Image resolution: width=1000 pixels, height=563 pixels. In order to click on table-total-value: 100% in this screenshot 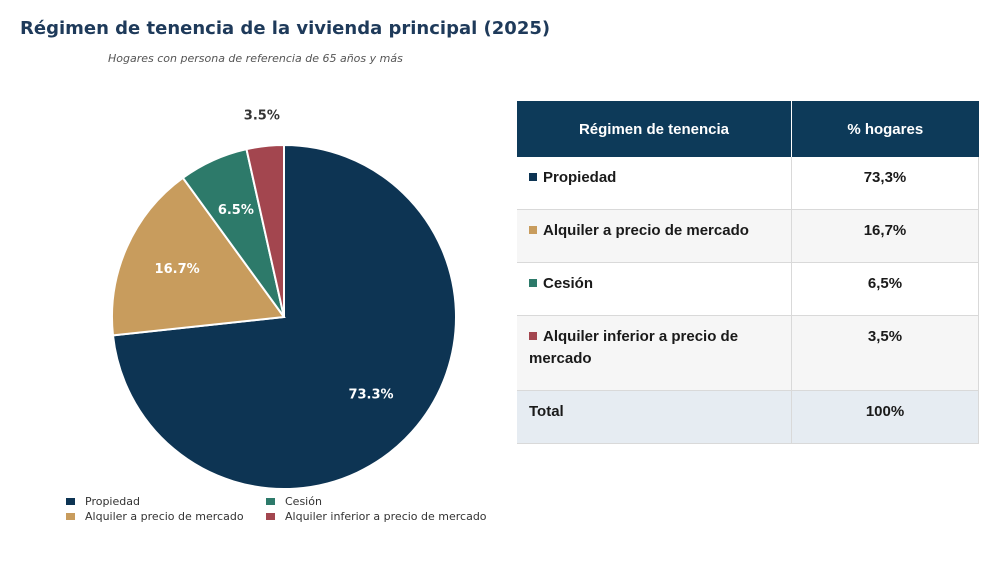, I will do `click(885, 417)`.